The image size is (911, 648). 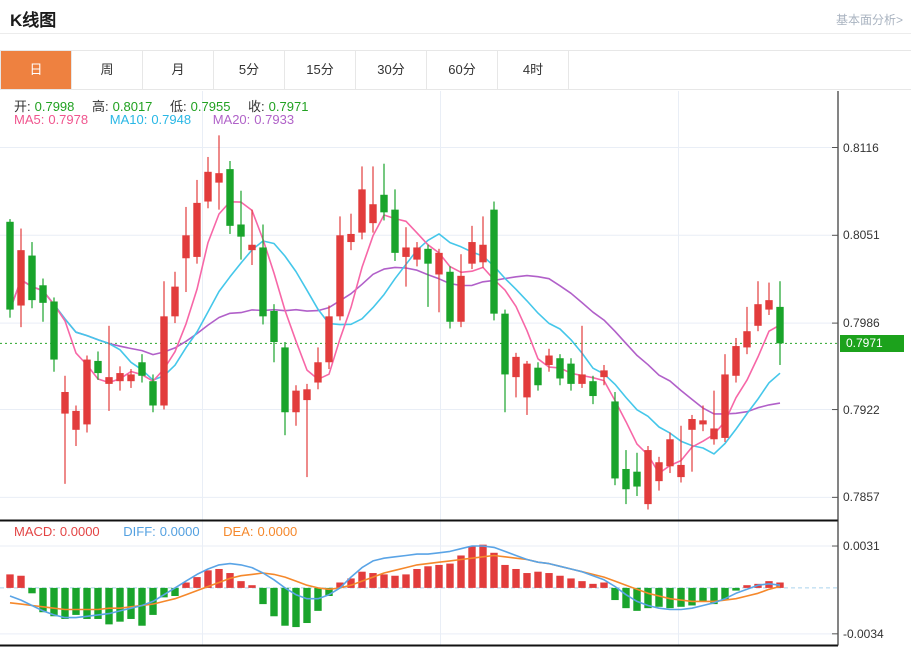 What do you see at coordinates (861, 409) in the screenshot?
I see `price-axis-label: 0.7922` at bounding box center [861, 409].